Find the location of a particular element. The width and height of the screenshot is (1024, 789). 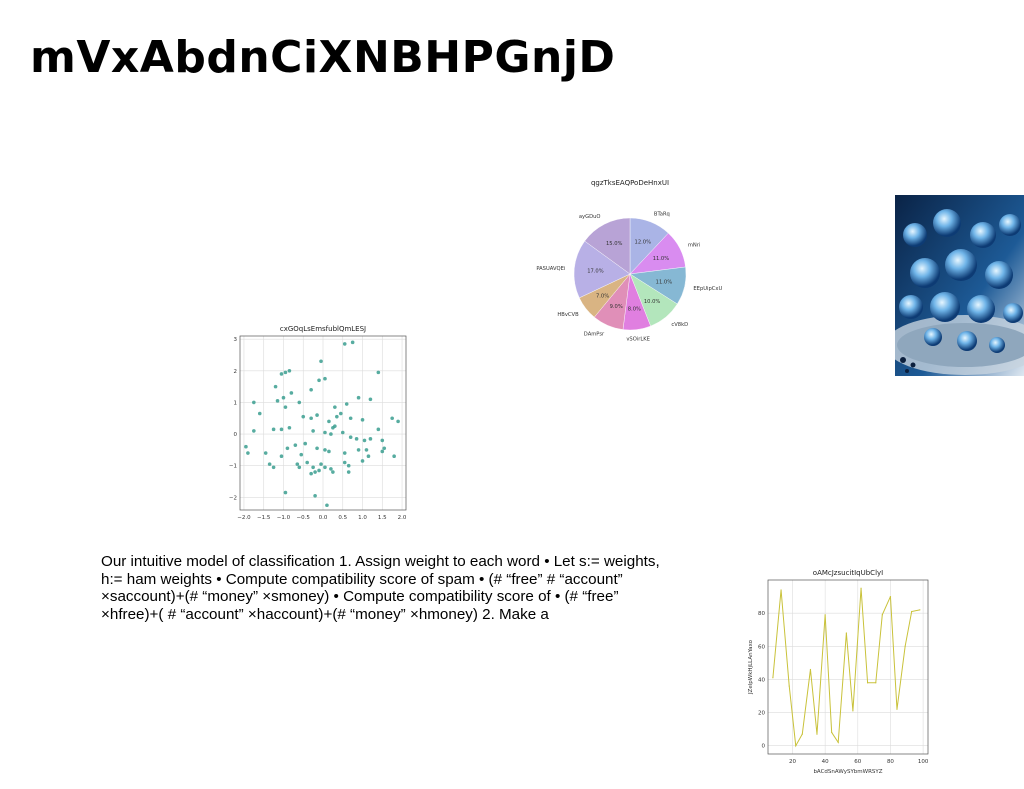

pie-pct-label: 17.0% is located at coordinates (595, 272).